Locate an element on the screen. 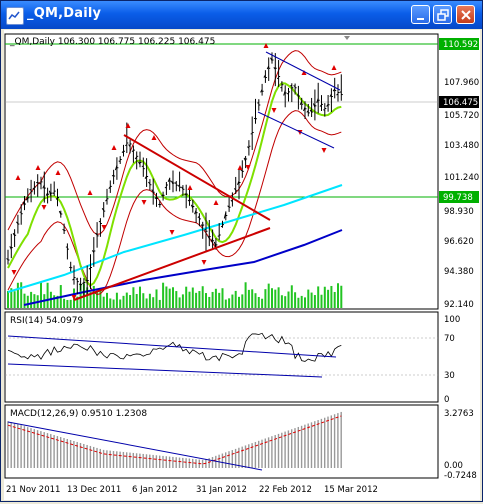  time-label: 31 Jan 2012 is located at coordinates (221, 490).